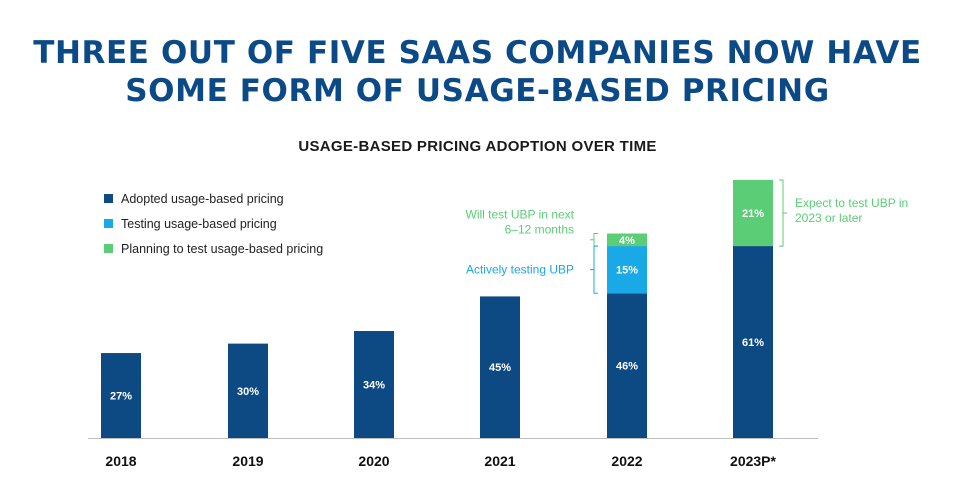  I want to click on data-label-2022-series-0: 46%, so click(627, 367).